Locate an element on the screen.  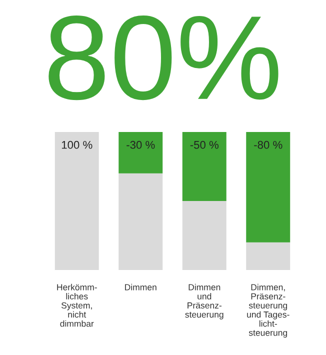
text: 100 % is located at coordinates (77, 144).